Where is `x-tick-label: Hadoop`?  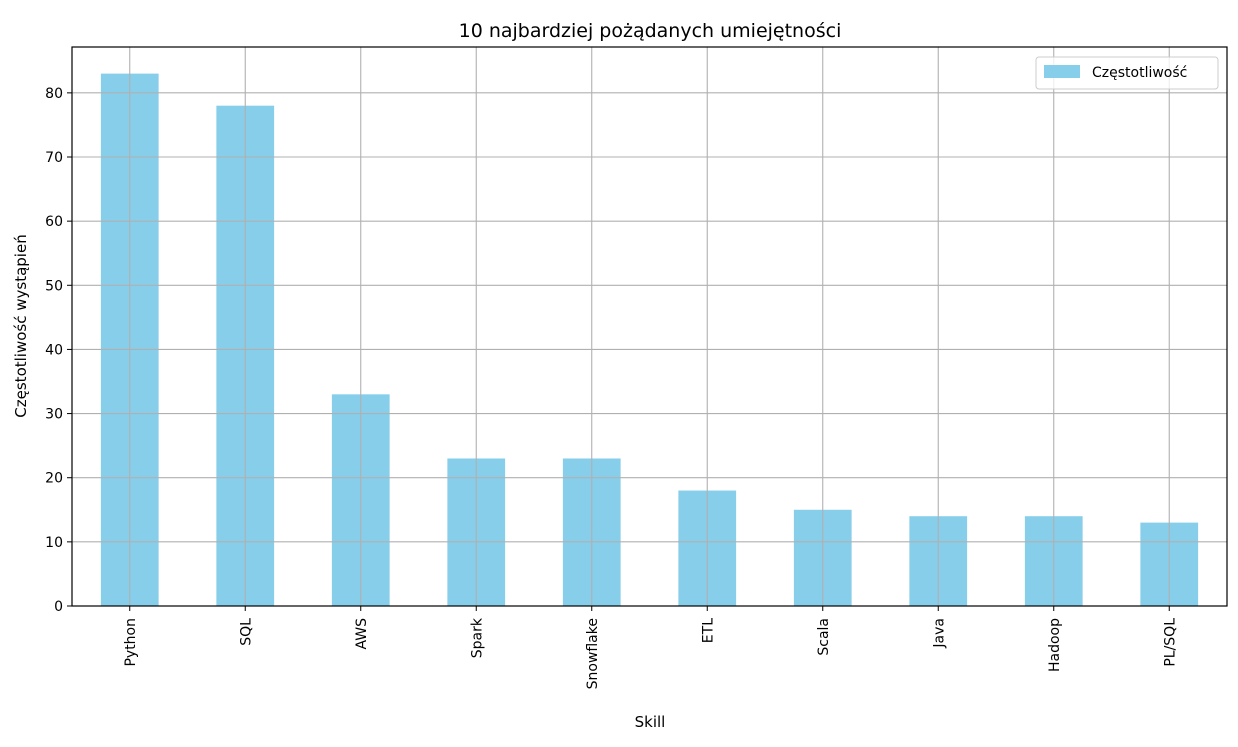
x-tick-label: Hadoop is located at coordinates (1055, 645).